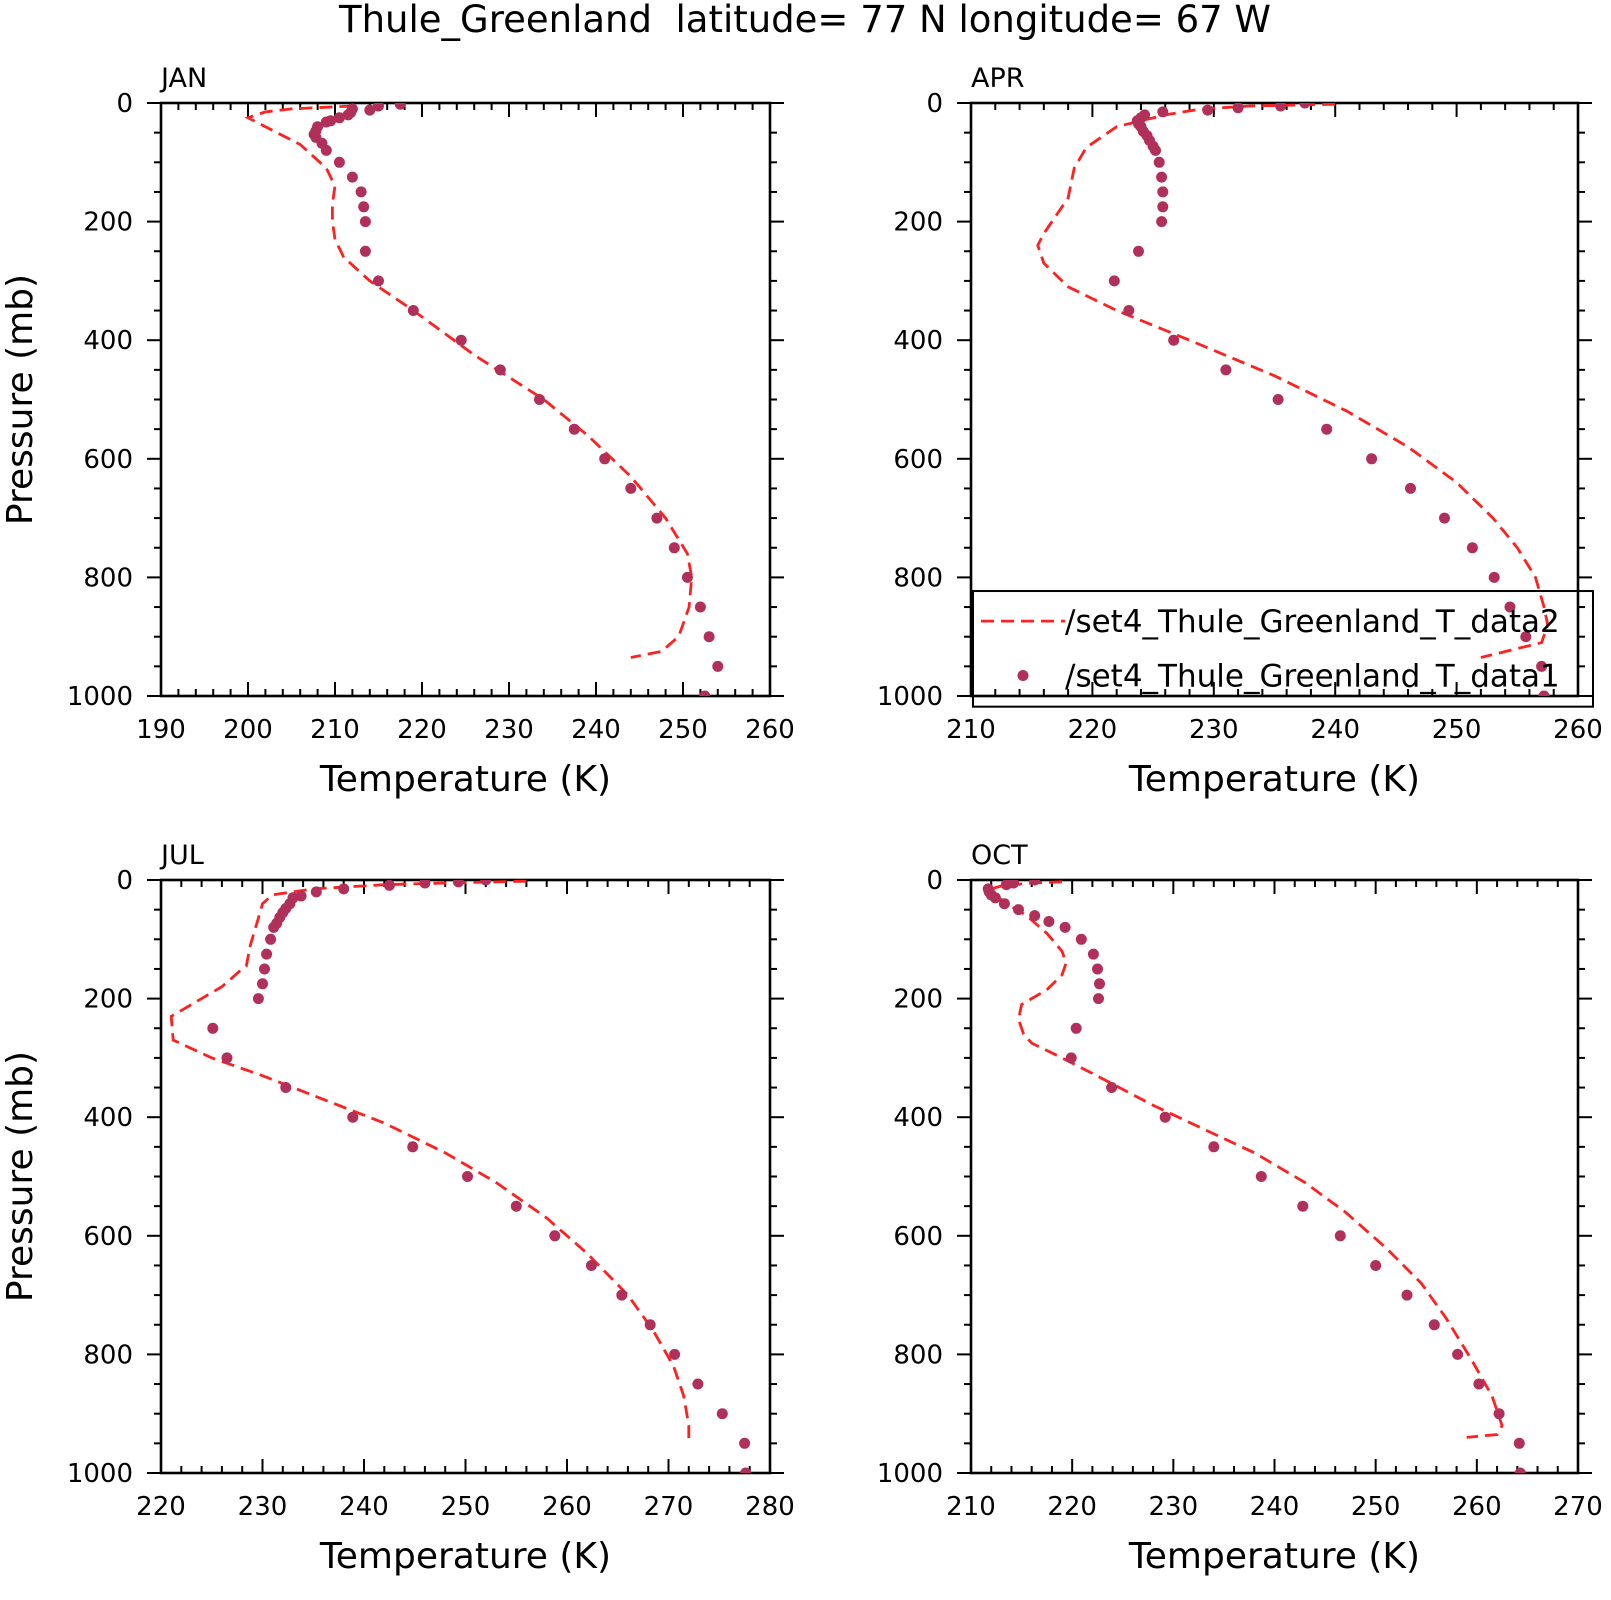 The height and width of the screenshot is (1600, 1611). Describe the element at coordinates (181, 855) in the screenshot. I see `panel-label-jul: JUL` at that location.